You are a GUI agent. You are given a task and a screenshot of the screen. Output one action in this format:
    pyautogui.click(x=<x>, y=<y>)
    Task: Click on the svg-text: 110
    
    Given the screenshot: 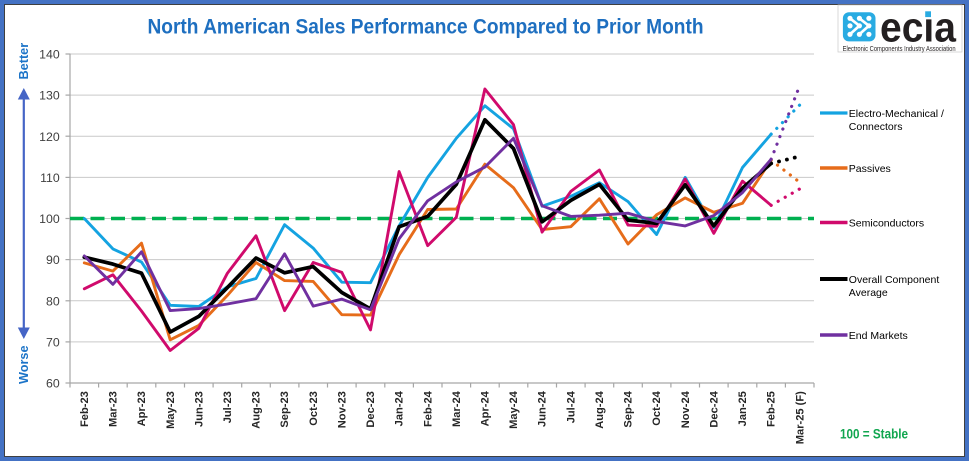 What is the action you would take?
    pyautogui.click(x=50, y=178)
    